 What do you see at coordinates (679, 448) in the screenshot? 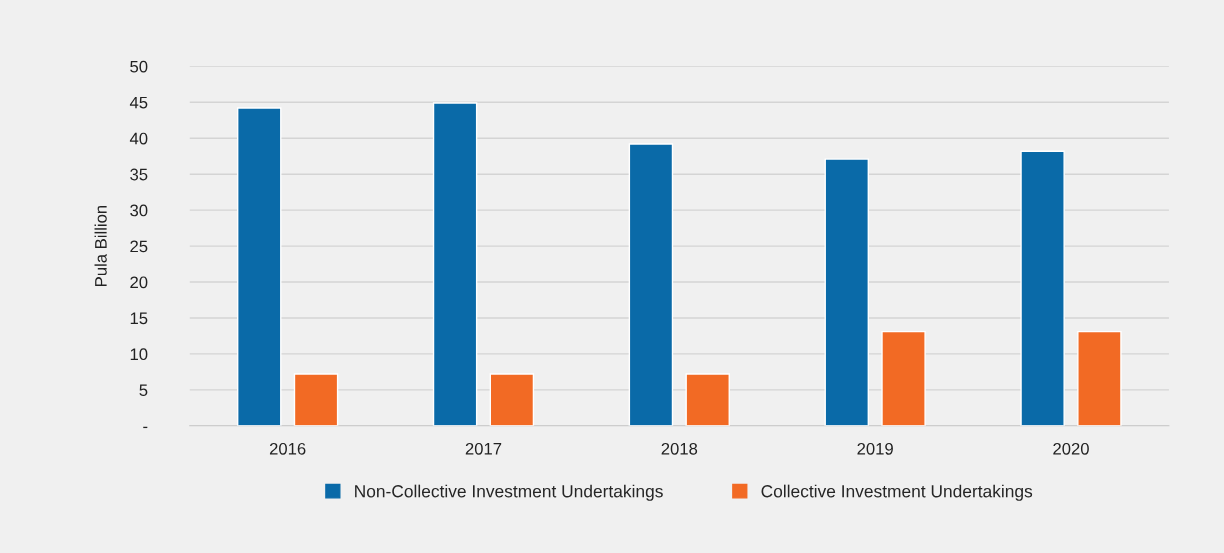
I see `x-tick-label: 2018` at bounding box center [679, 448].